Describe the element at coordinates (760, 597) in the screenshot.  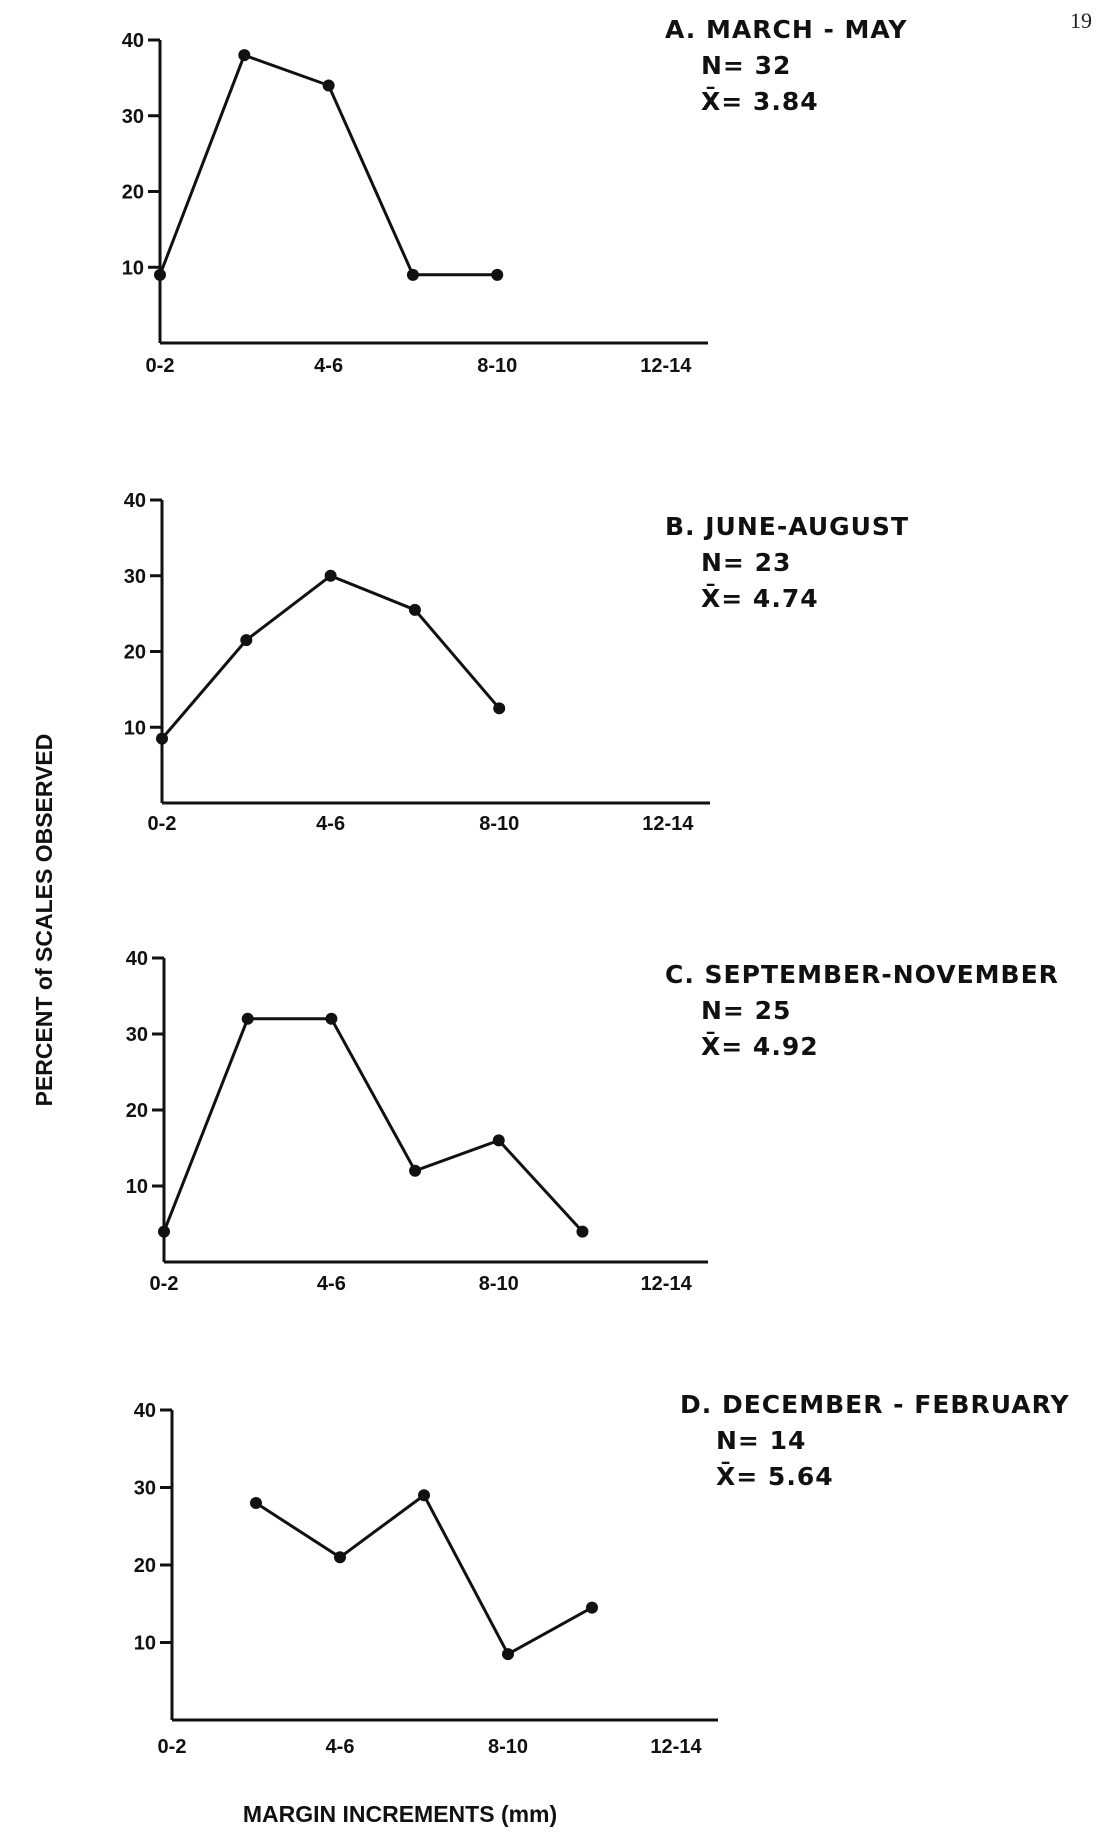
I see `mean-label: X̄= 4.74` at that location.